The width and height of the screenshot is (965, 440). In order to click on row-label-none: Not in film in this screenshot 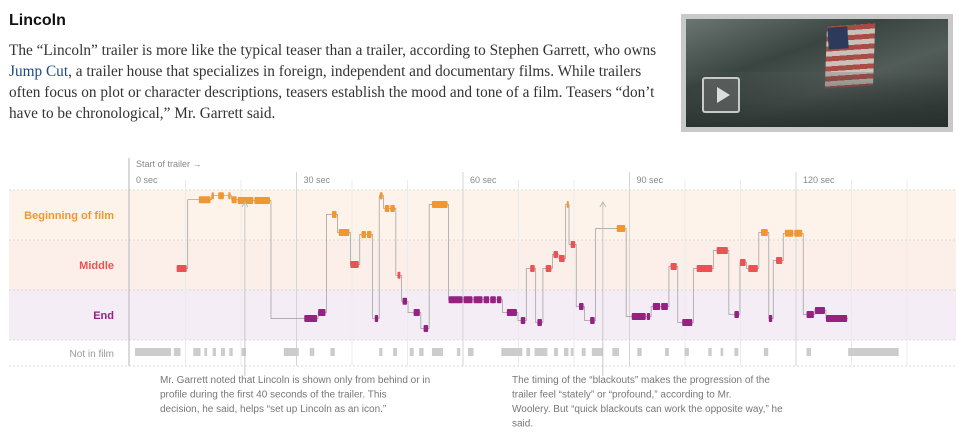, I will do `click(92, 354)`.